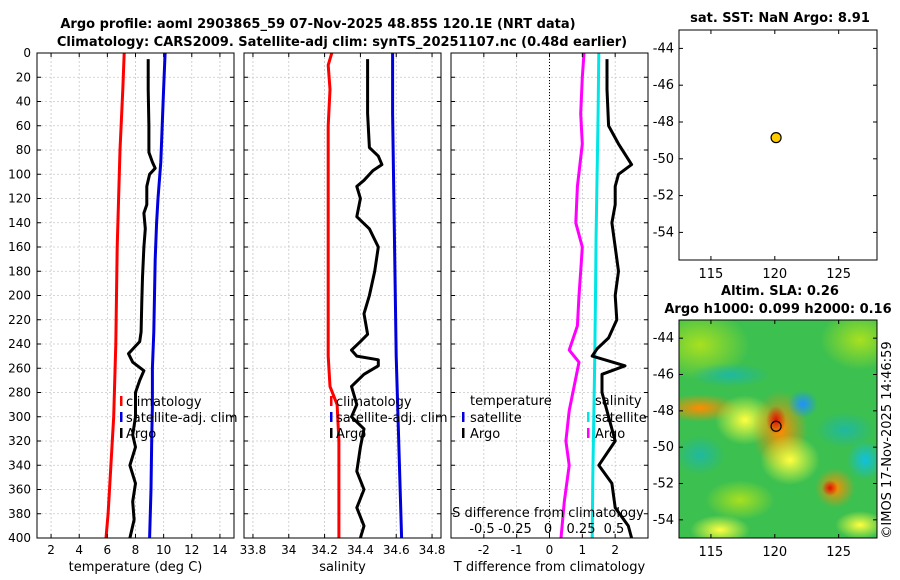 The image size is (900, 580). I want to click on series-line-climatology, so click(115, 295).